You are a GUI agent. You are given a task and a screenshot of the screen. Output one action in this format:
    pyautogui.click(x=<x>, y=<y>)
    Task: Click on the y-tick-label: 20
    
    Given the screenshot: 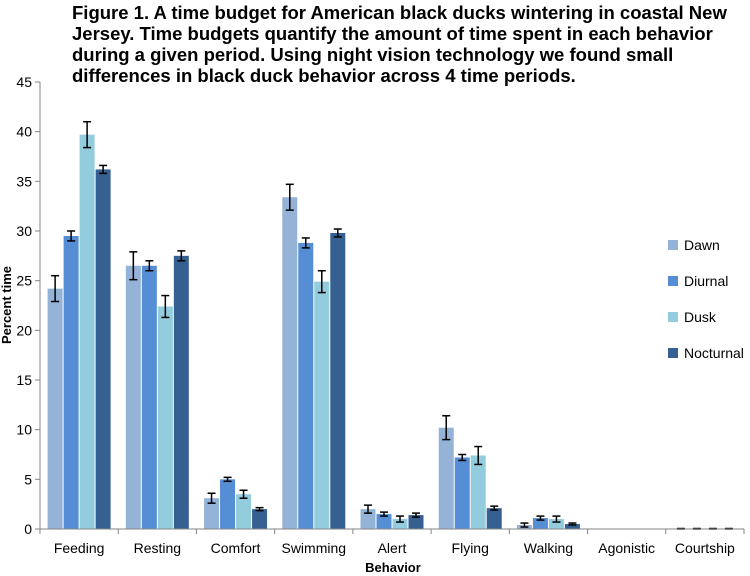 What is the action you would take?
    pyautogui.click(x=24, y=330)
    